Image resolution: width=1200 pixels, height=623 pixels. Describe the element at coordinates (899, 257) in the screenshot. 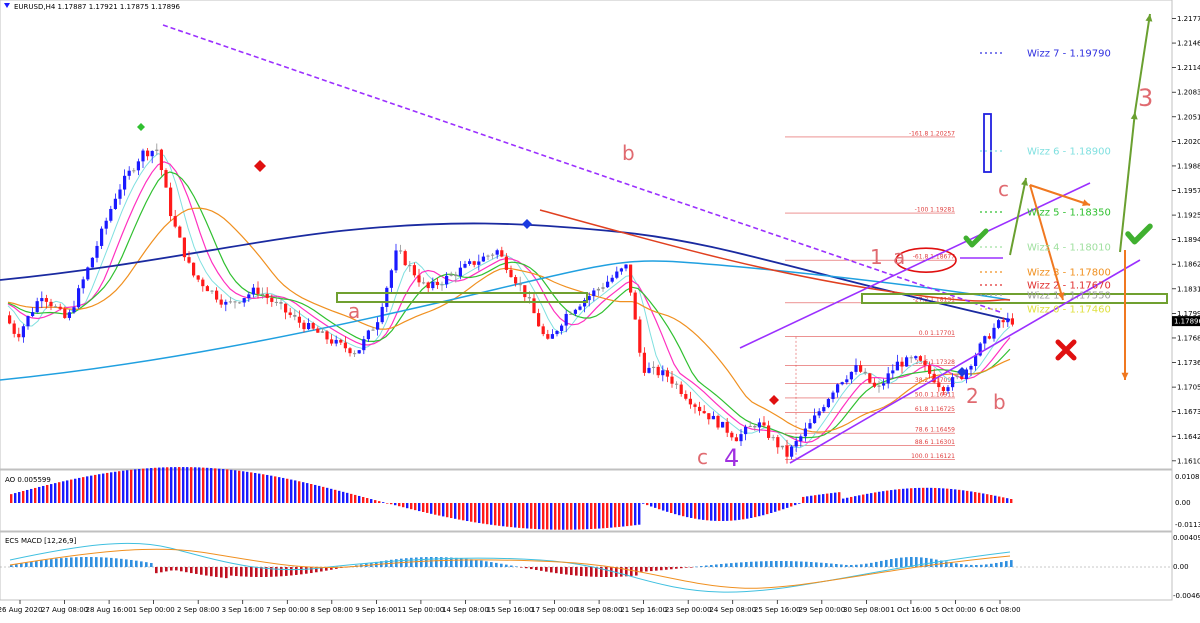

I see `wave-label: a` at that location.